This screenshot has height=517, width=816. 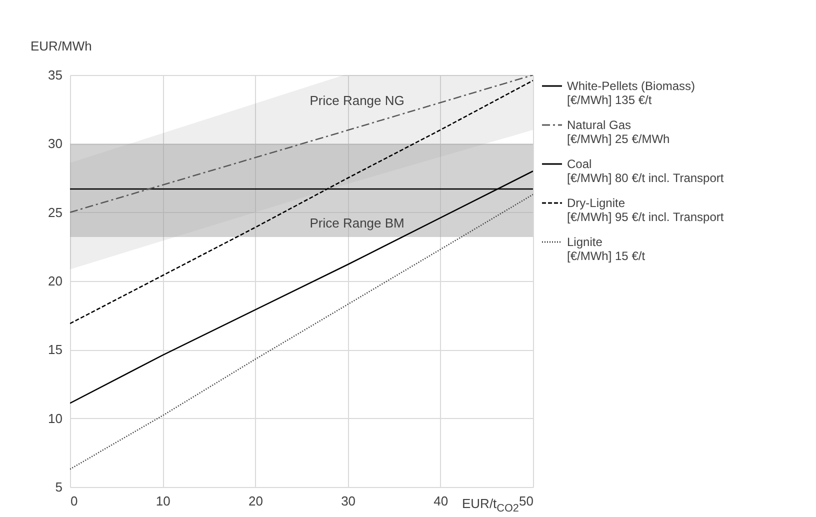 I want to click on x-tick-label: 20, so click(x=255, y=501).